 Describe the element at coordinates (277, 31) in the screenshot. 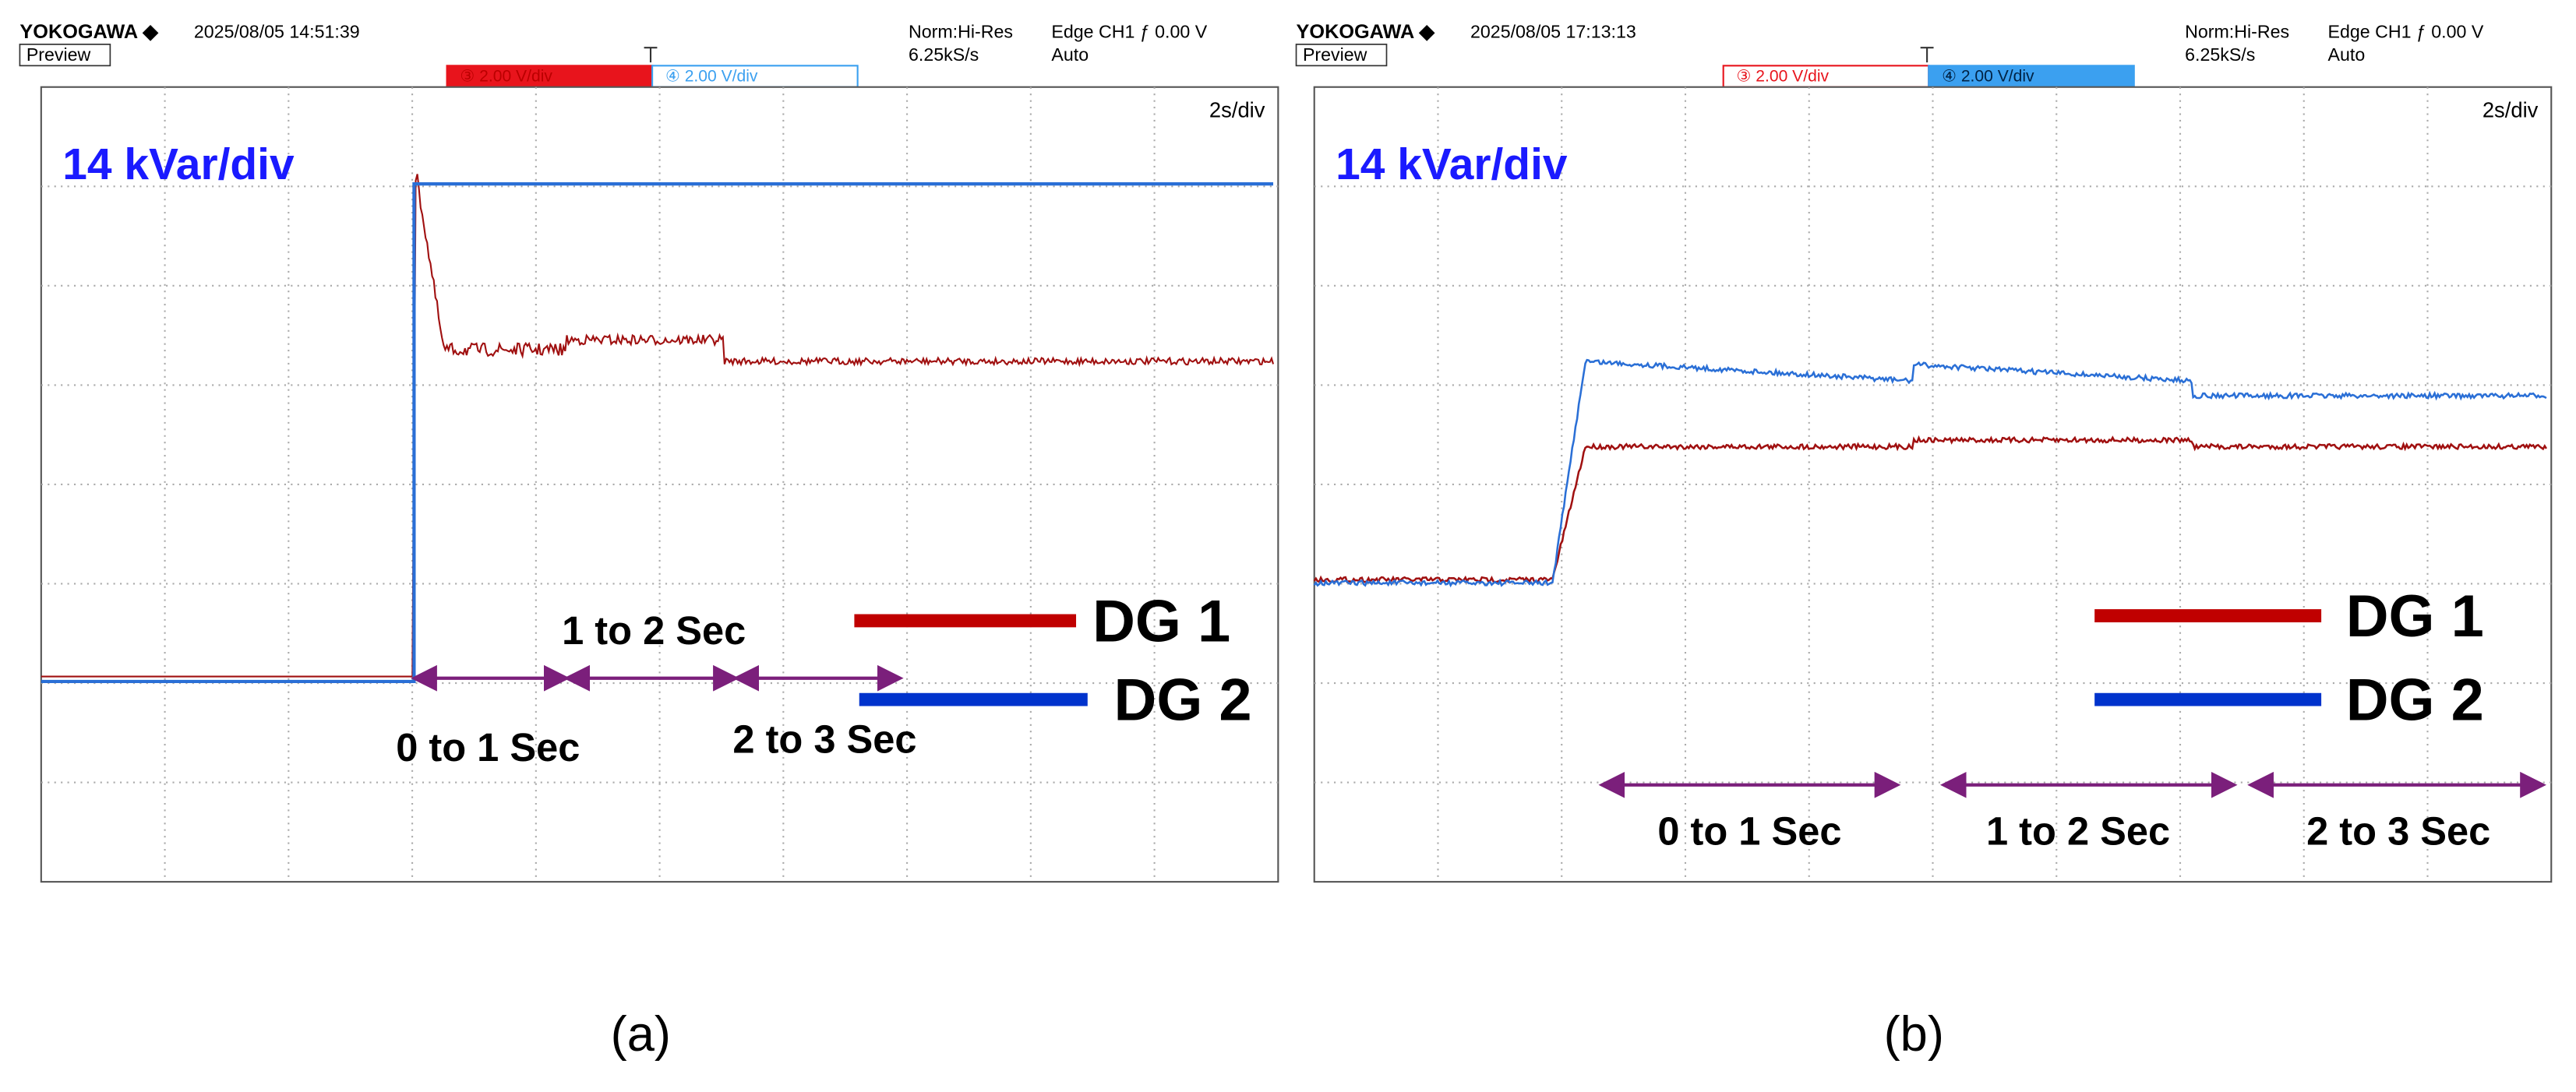

I see `datetime: 2025/08/05 14:51:39` at that location.